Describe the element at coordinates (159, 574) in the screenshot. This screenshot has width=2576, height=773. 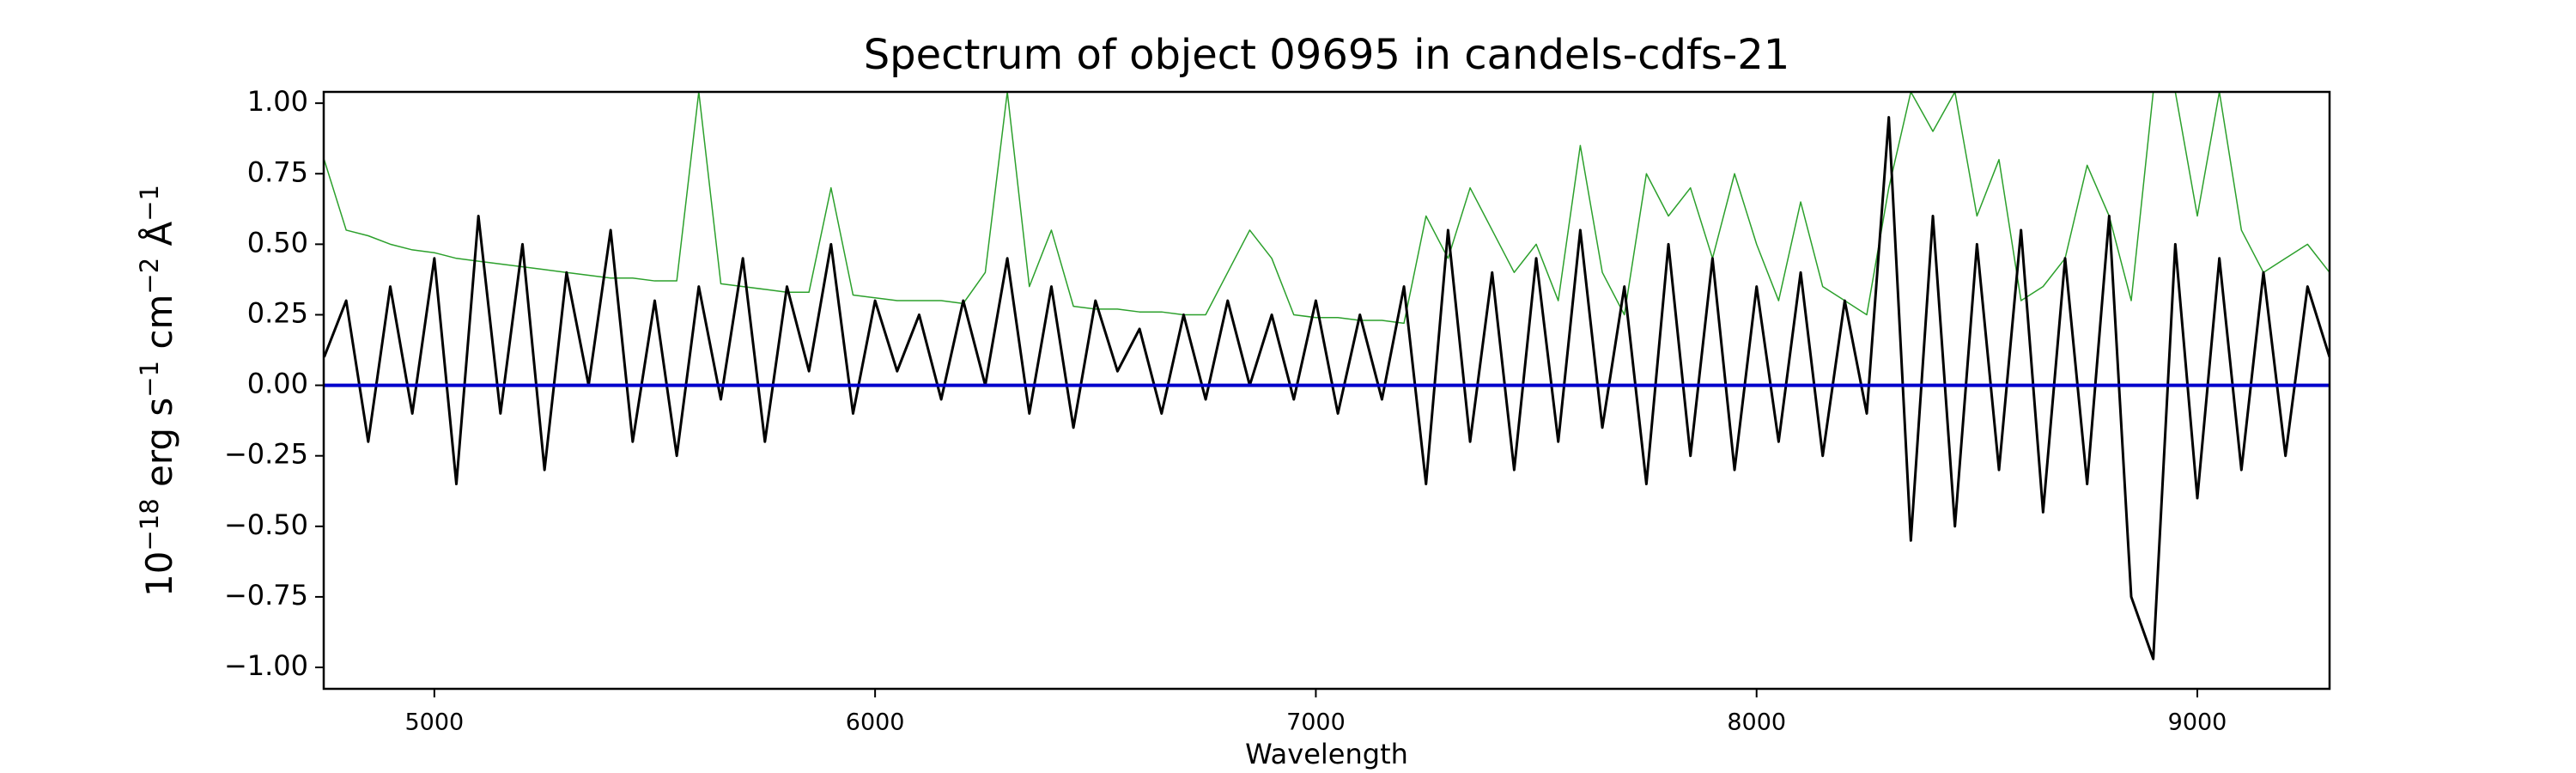
I see `y-label-text: 10` at that location.